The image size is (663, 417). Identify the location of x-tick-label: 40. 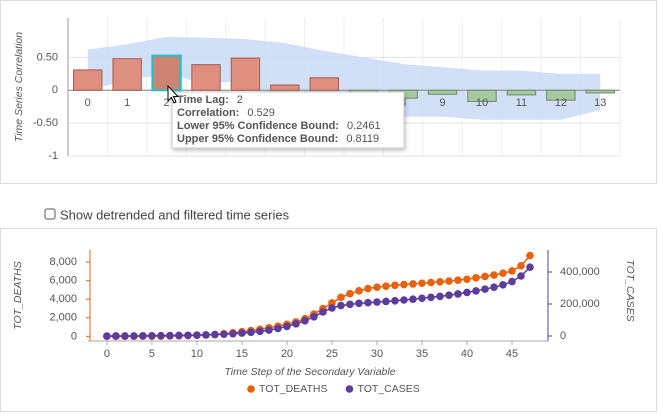
(467, 354).